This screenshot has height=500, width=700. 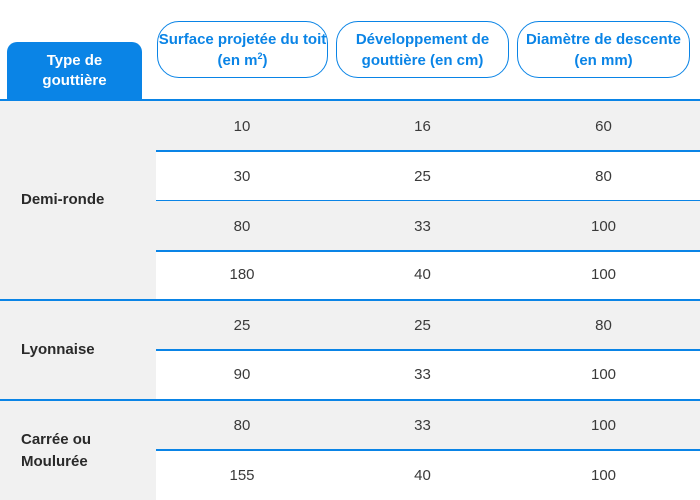 I want to click on group-label-cell: Lyonnaise, so click(x=78, y=350).